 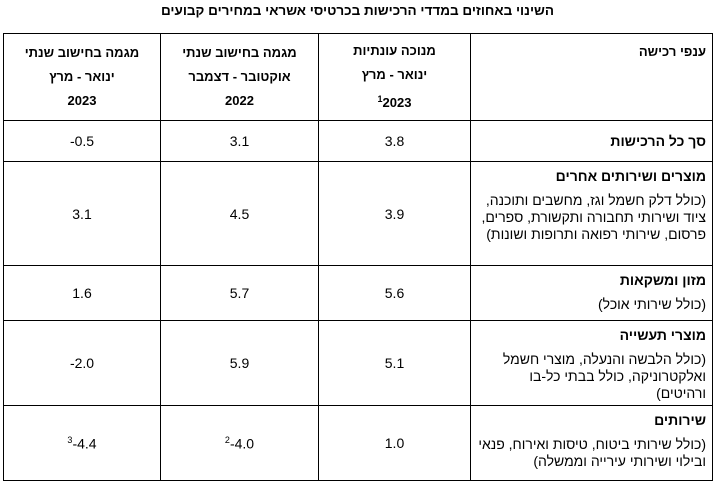 I want to click on footnote-mark: 3, so click(x=70, y=439).